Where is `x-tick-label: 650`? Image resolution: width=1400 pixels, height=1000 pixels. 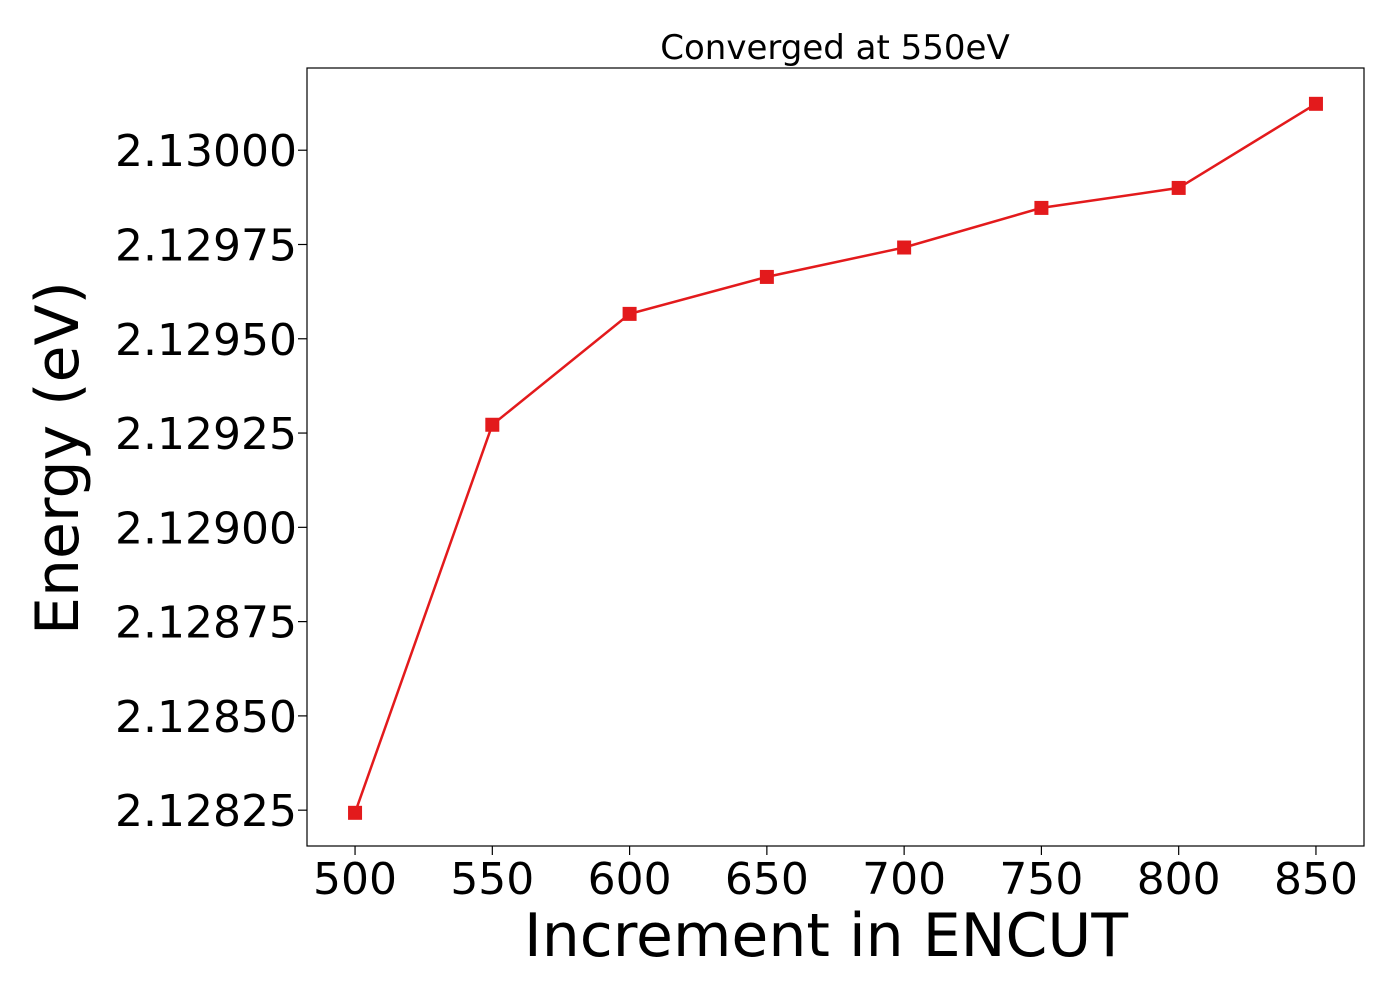
x-tick-label: 650 is located at coordinates (767, 879).